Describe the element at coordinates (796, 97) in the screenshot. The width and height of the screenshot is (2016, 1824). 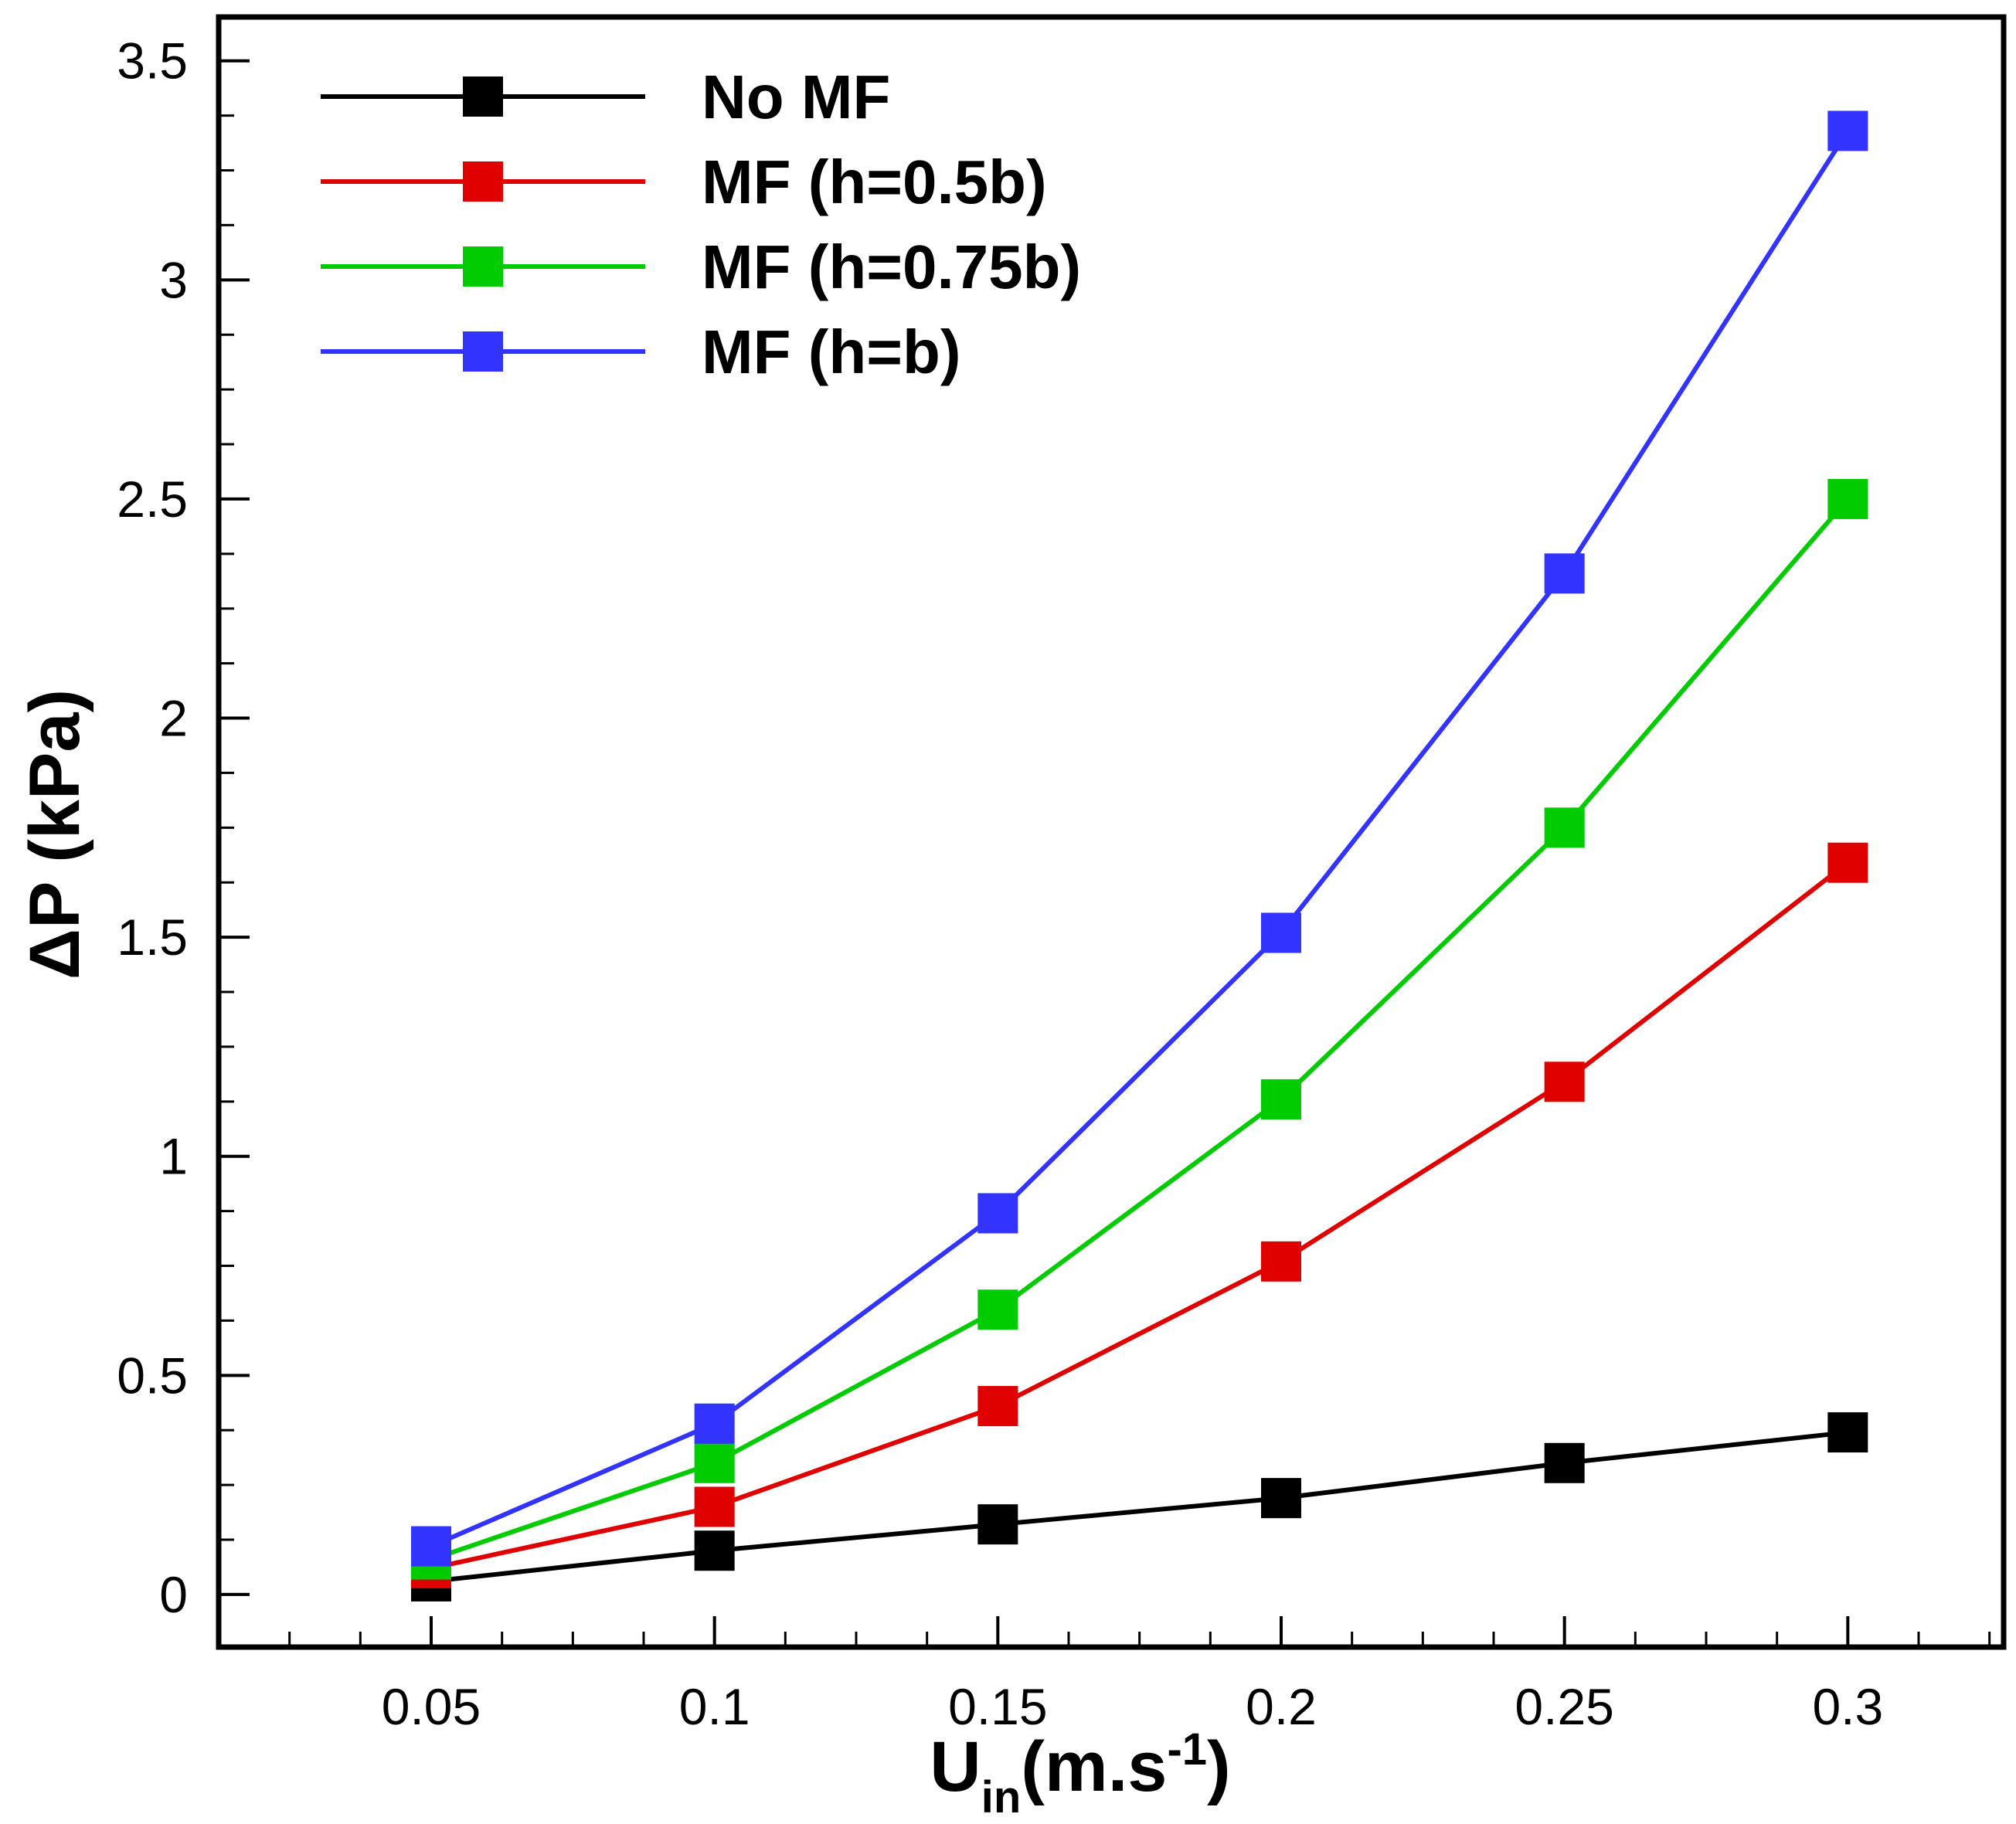
I see `legend-label: No MF` at that location.